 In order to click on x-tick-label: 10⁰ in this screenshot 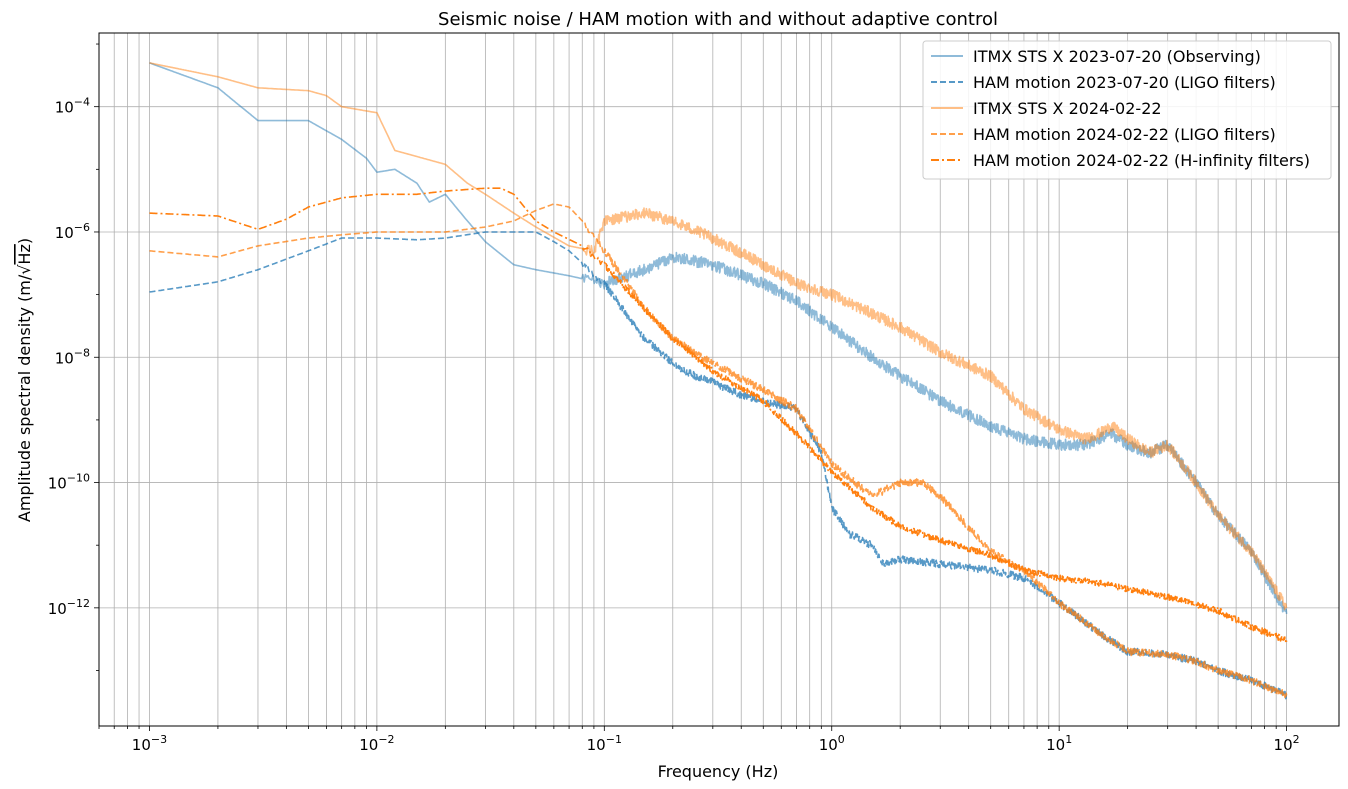, I will do `click(832, 743)`.